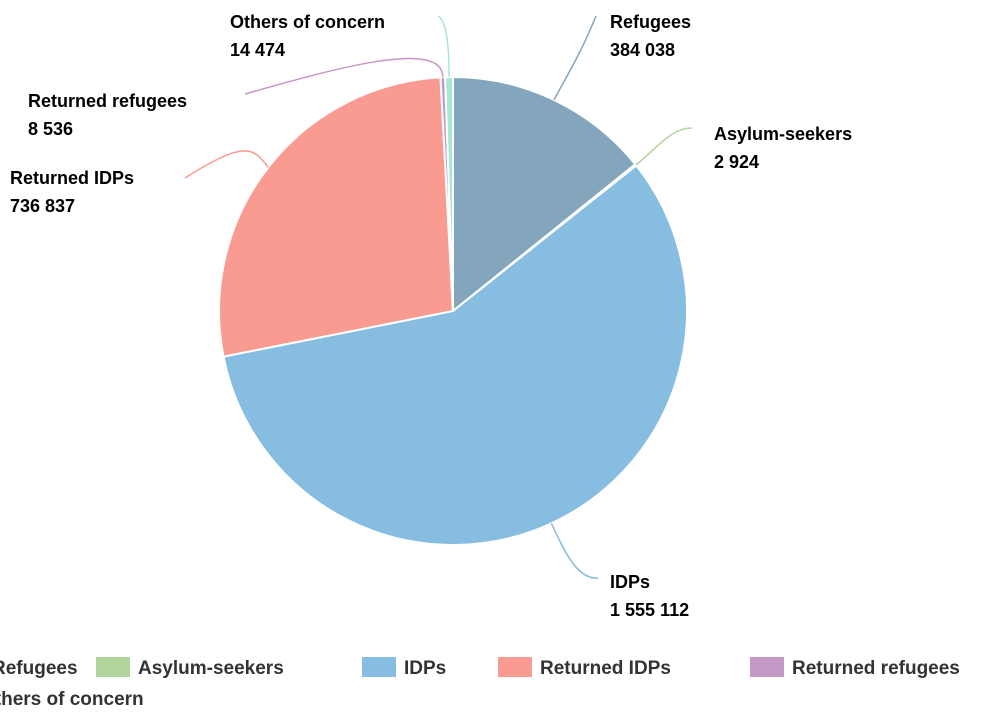 Image resolution: width=1006 pixels, height=718 pixels. I want to click on data-label-name-returned-refugees: Returned refugees, so click(107, 101).